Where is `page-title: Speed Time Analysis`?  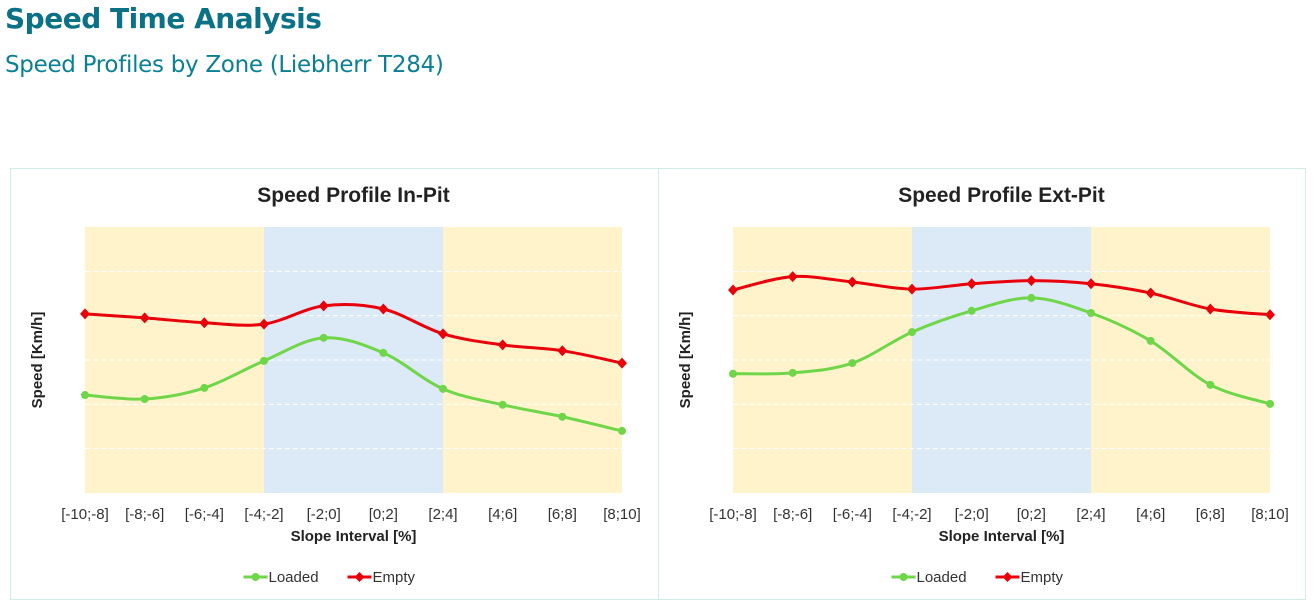 page-title: Speed Time Analysis is located at coordinates (163, 18).